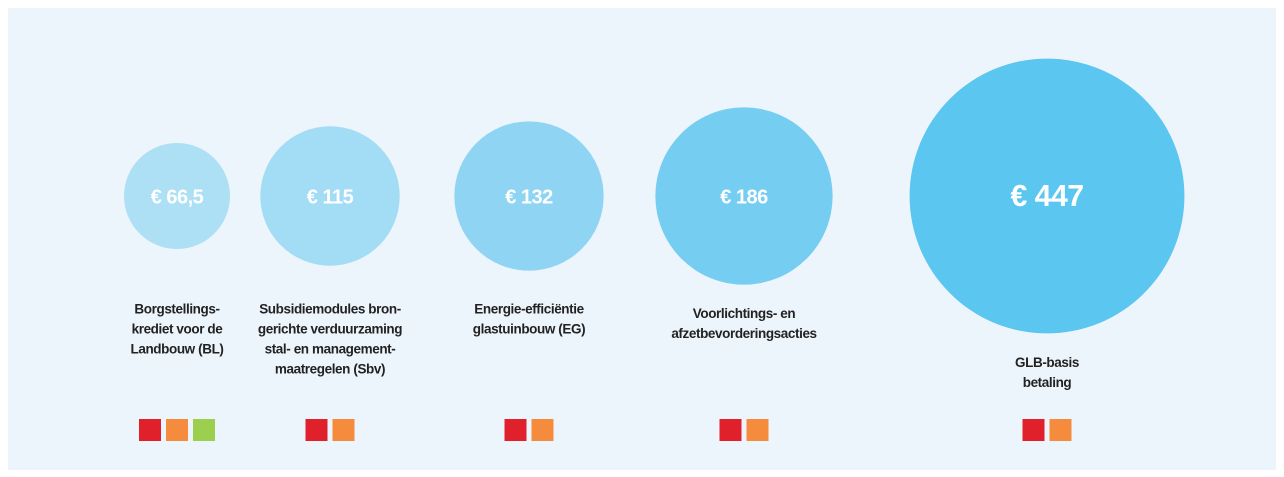 The height and width of the screenshot is (477, 1284). I want to click on value-label: € 115, so click(330, 197).